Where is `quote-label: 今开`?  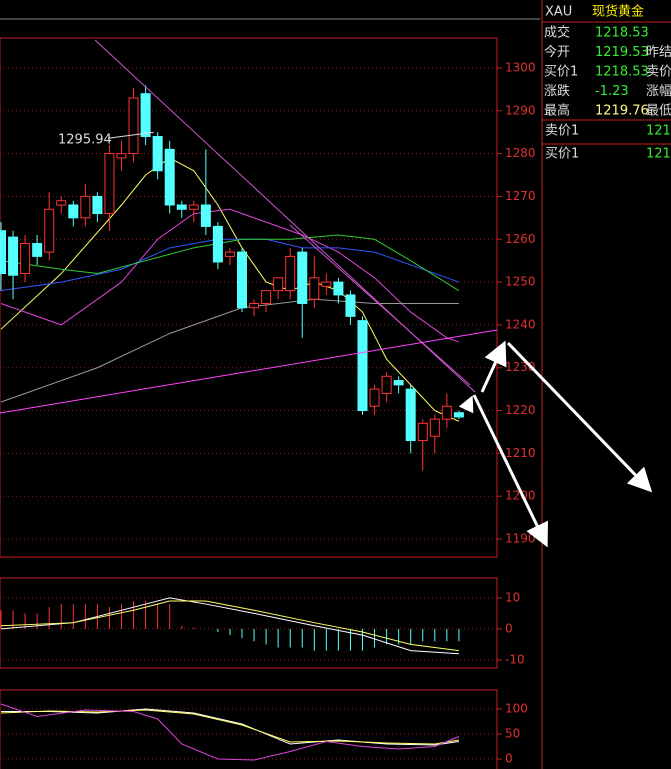 quote-label: 今开 is located at coordinates (557, 52).